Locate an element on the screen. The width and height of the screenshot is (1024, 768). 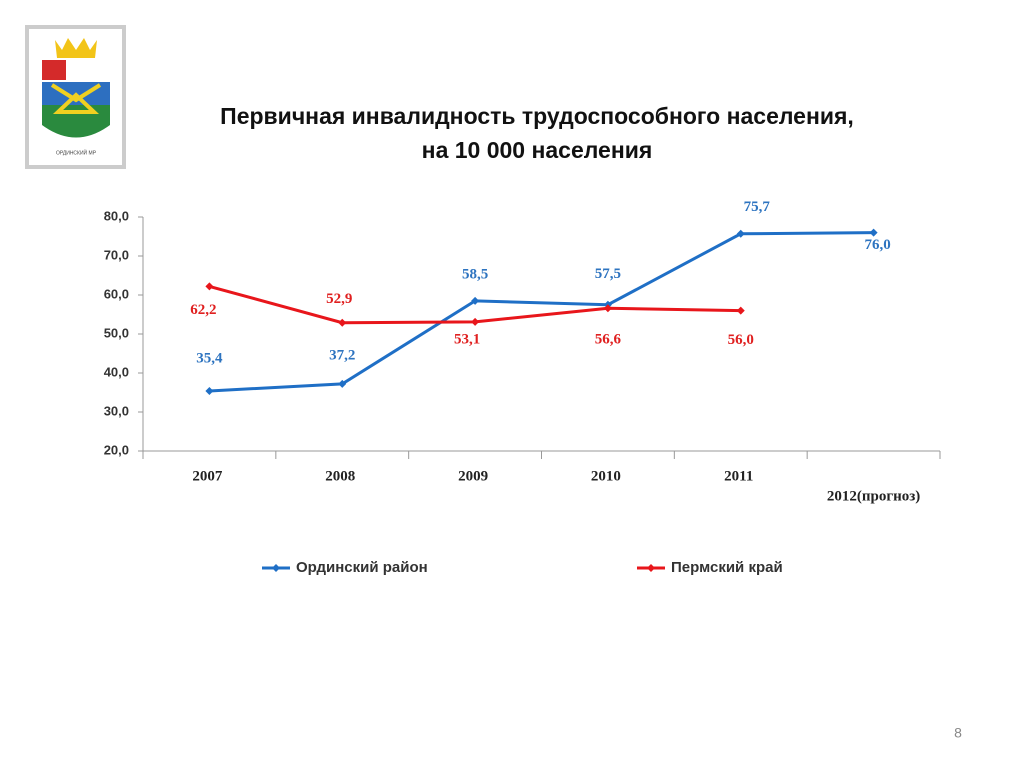
value-label: 35,4 is located at coordinates (209, 358).